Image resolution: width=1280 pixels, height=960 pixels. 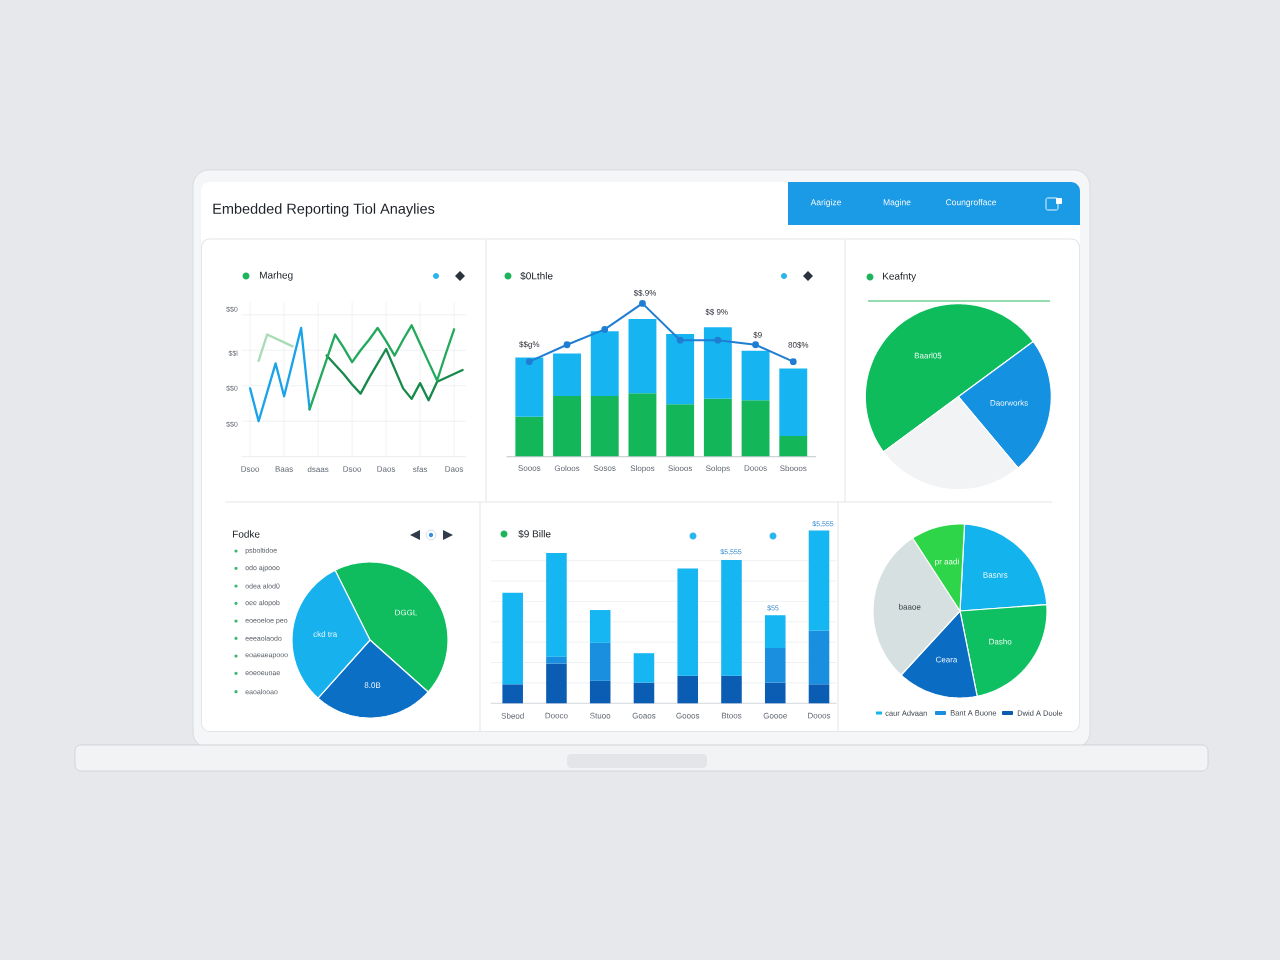 What do you see at coordinates (825, 203) in the screenshot?
I see `text: Aarigize` at bounding box center [825, 203].